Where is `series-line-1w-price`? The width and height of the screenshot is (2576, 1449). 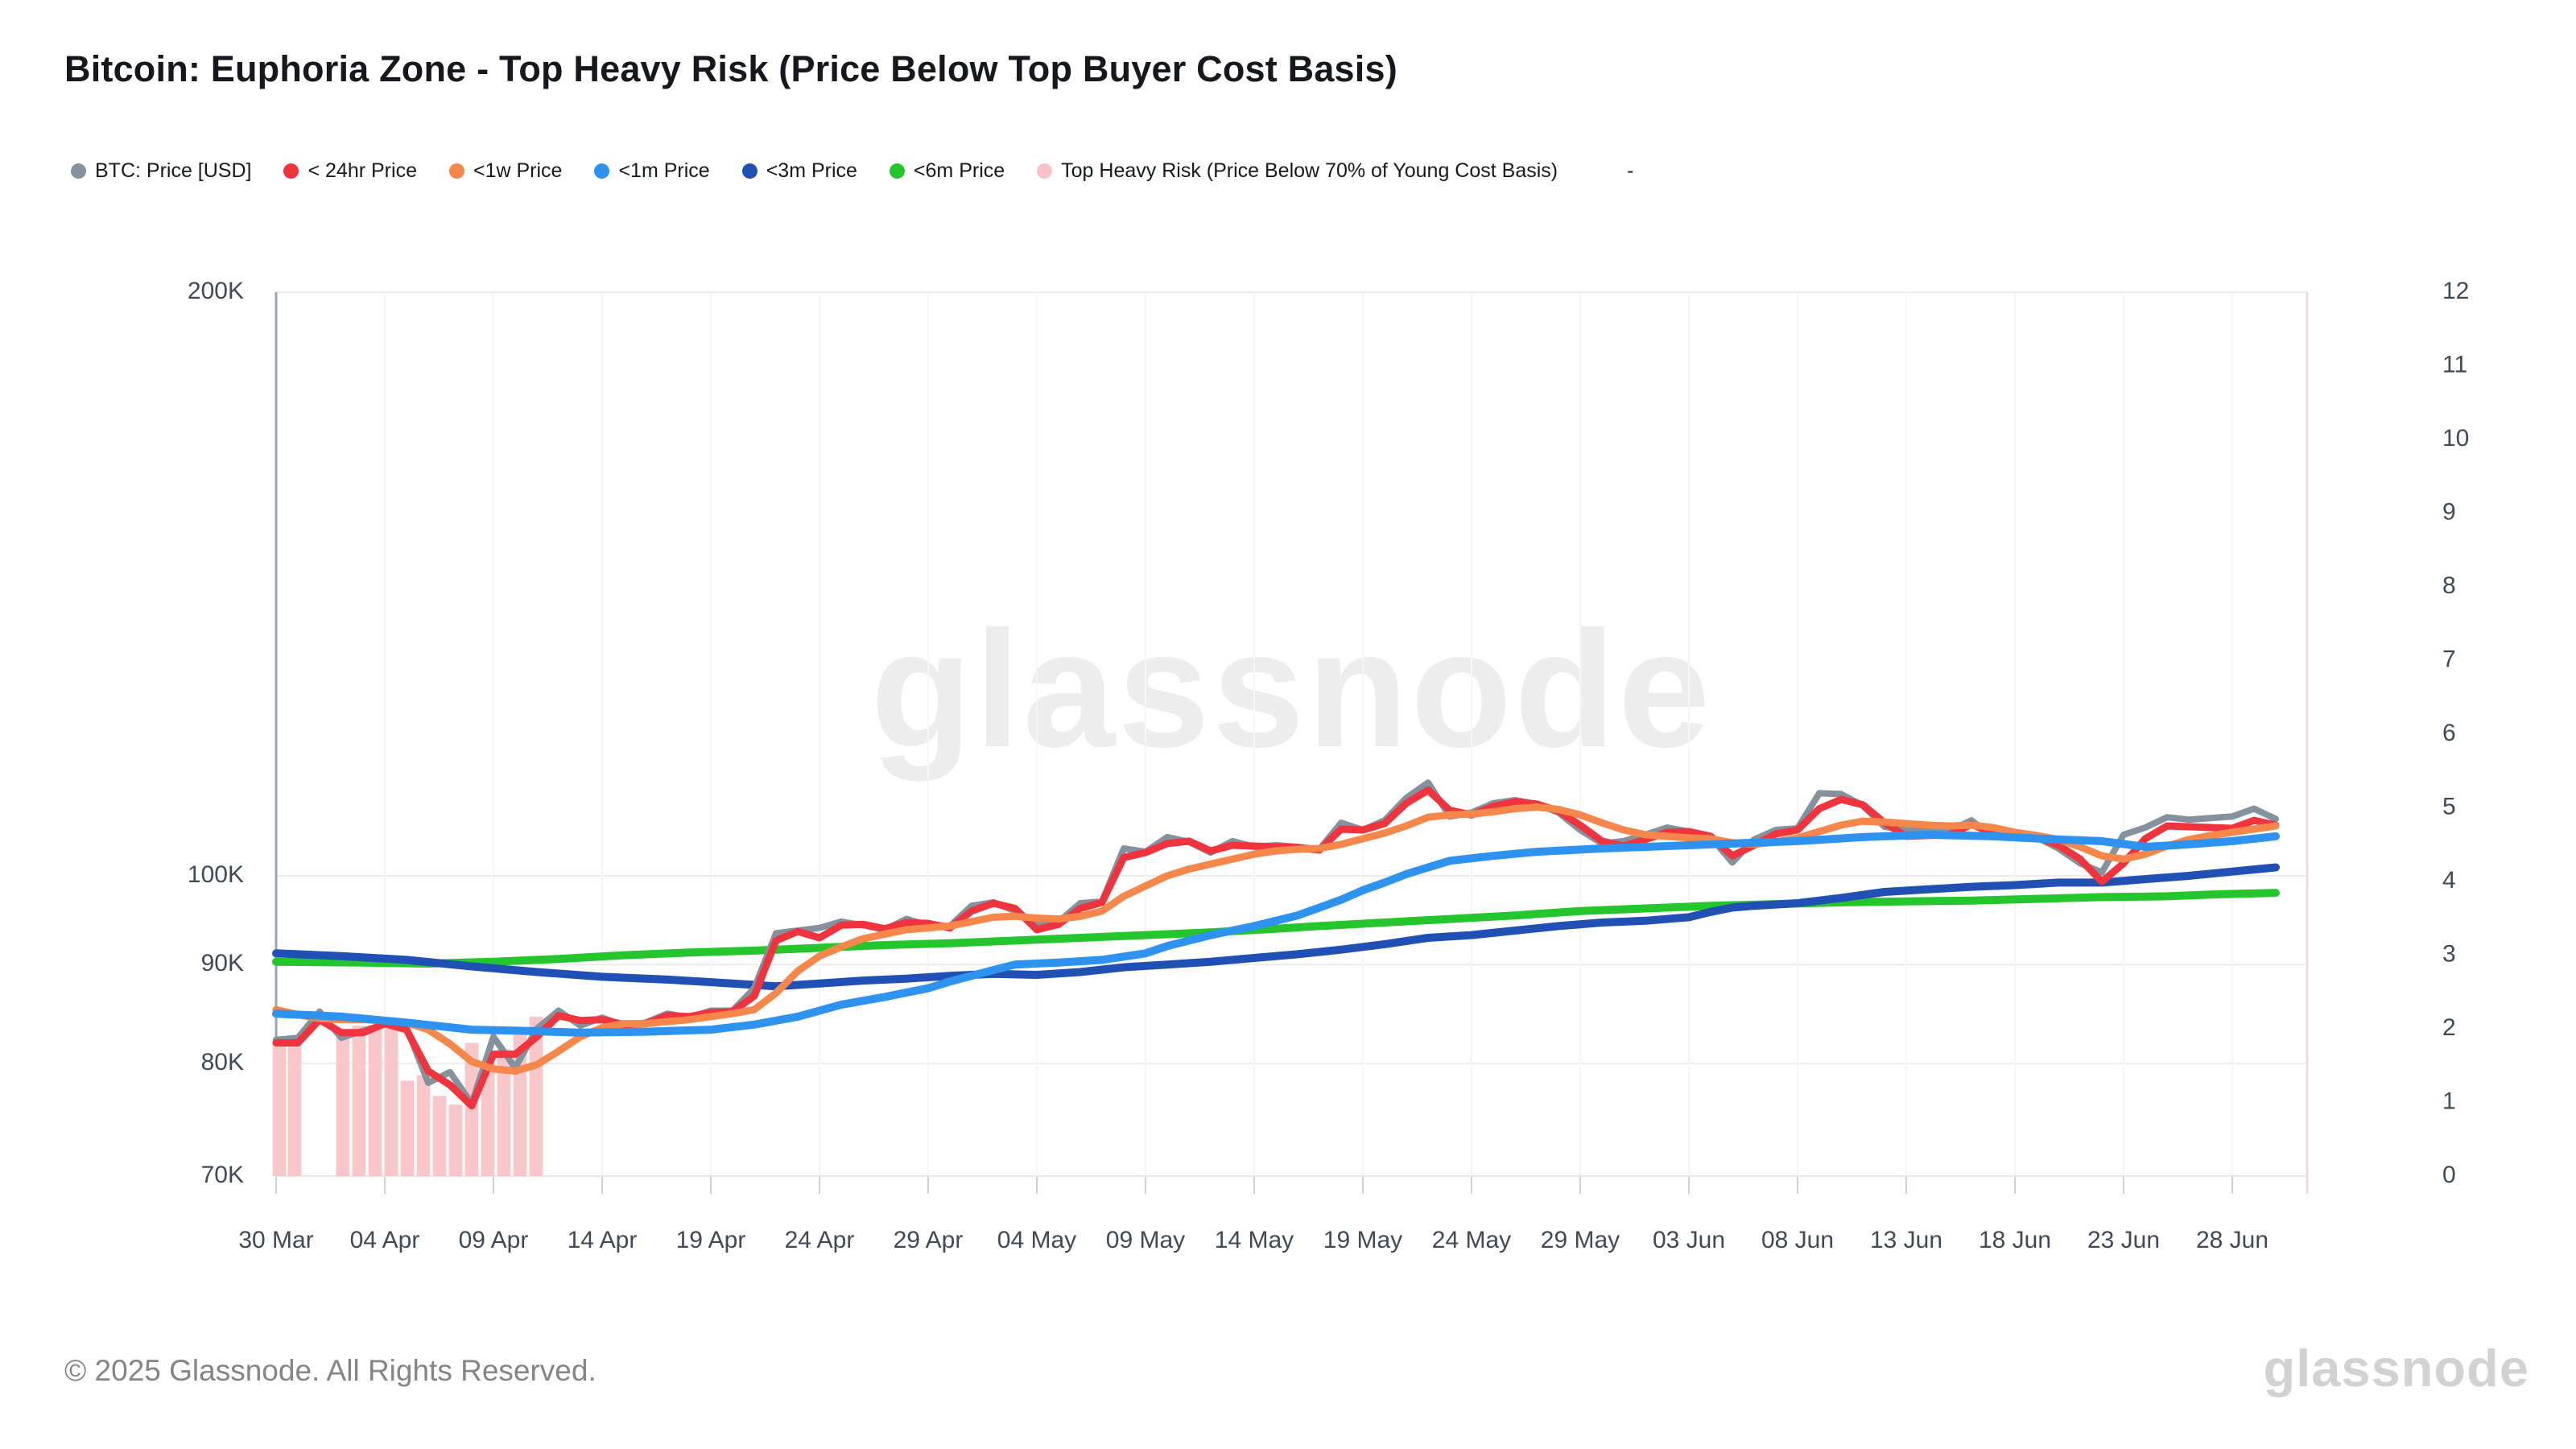 series-line-1w-price is located at coordinates (1276, 939).